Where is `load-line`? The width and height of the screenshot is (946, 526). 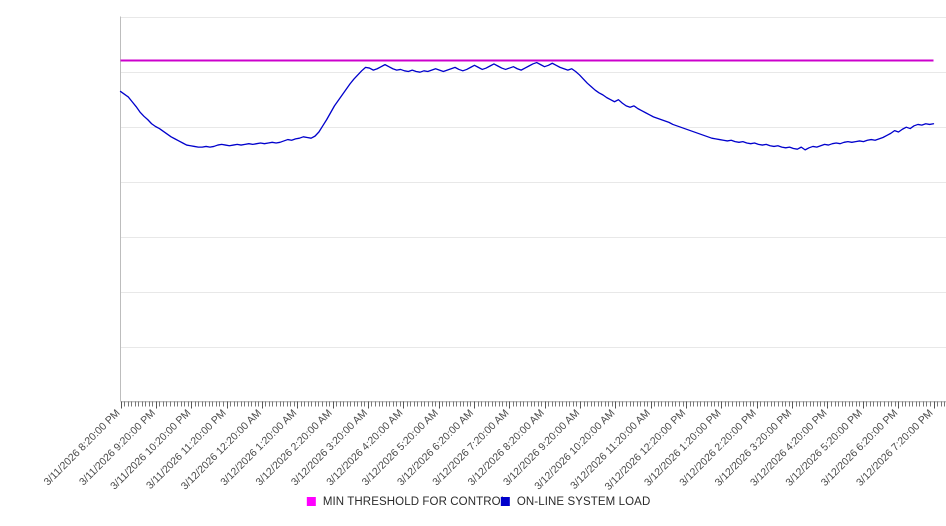 load-line is located at coordinates (527, 106).